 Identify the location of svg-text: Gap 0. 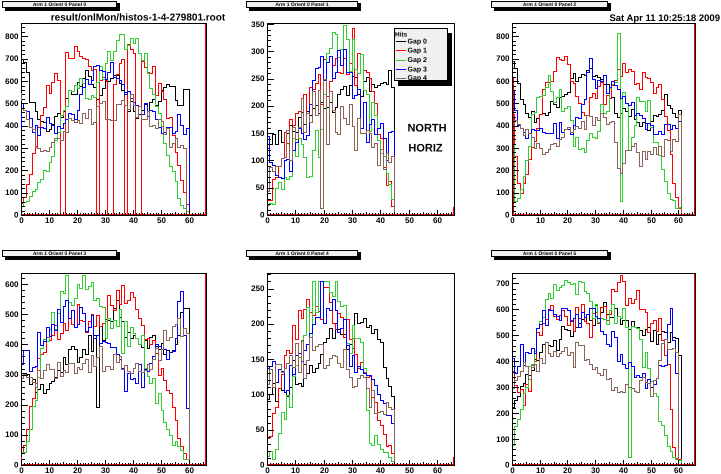
(418, 42).